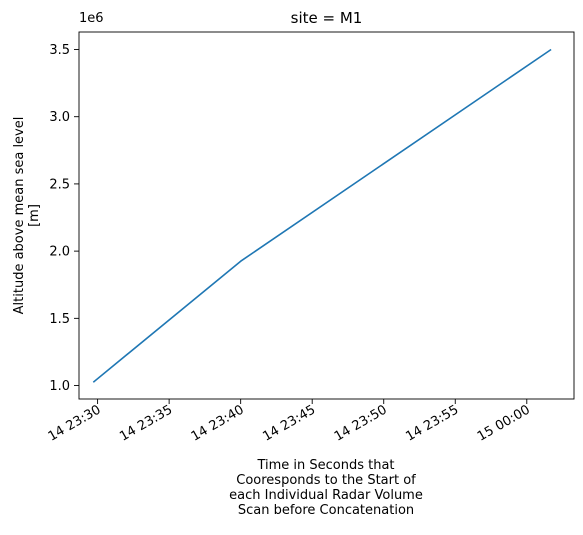  Describe the element at coordinates (91, 18) in the screenshot. I see `y-axis-offset-label: 1e6` at that location.